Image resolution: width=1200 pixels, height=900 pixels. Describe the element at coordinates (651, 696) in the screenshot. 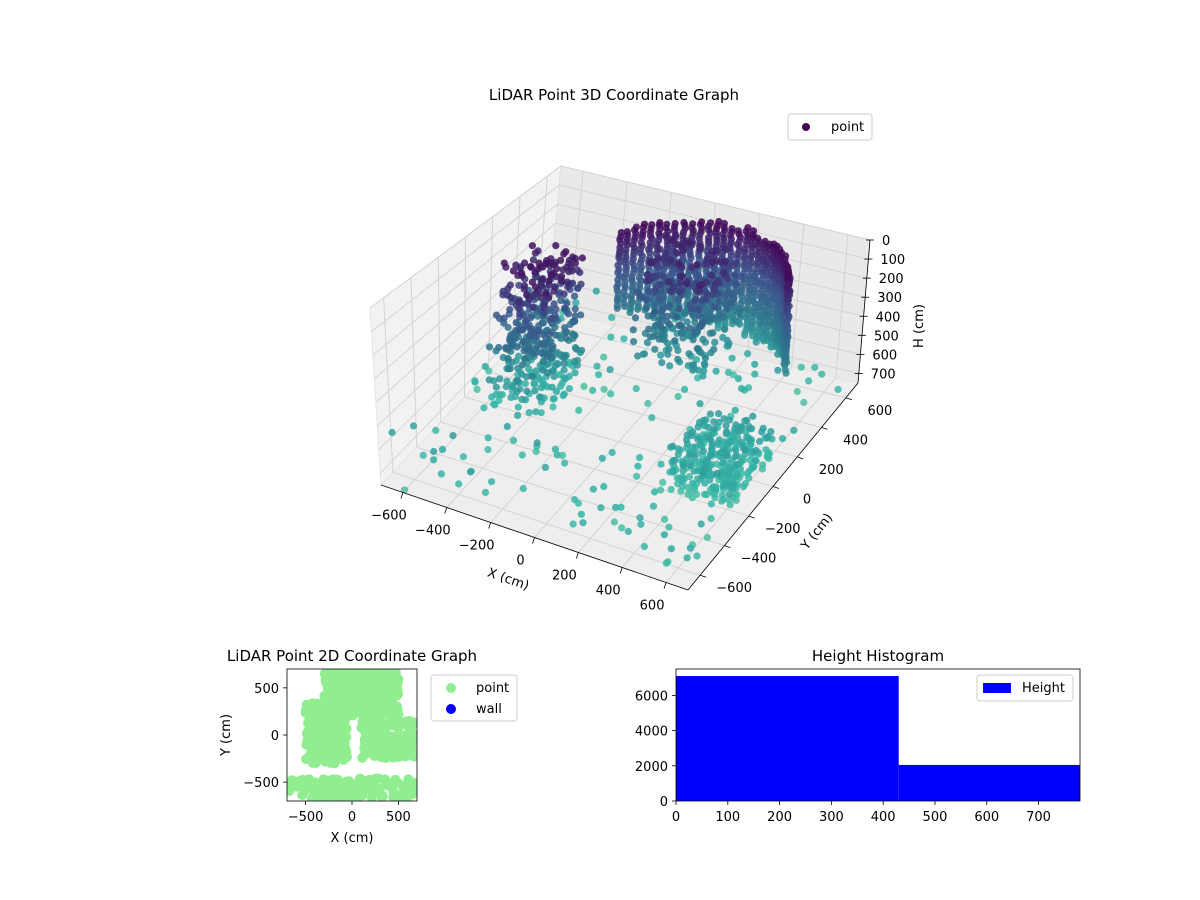

I see `y-tick-label-hist: 6000` at that location.